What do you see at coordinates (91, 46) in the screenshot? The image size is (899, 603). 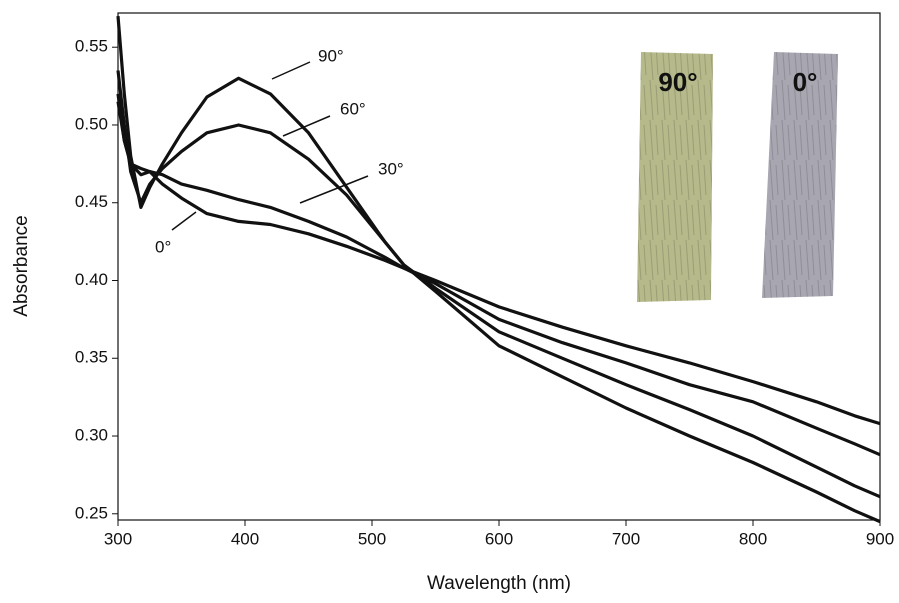 I see `y-tick-label: 0.55` at bounding box center [91, 46].